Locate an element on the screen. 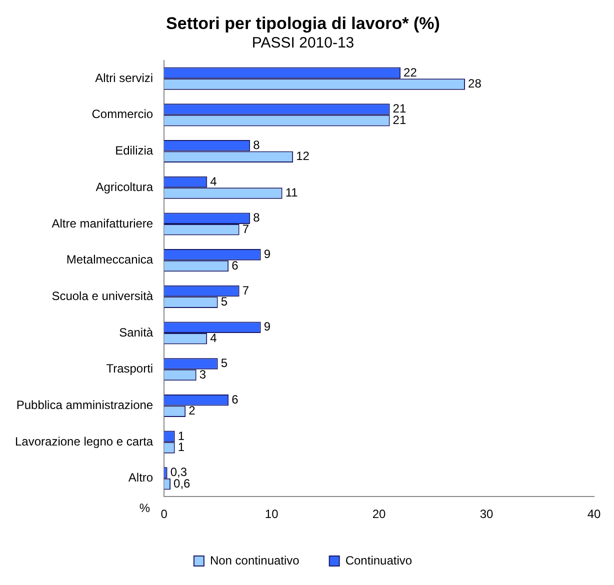  y-tick-label: Altro is located at coordinates (141, 477).